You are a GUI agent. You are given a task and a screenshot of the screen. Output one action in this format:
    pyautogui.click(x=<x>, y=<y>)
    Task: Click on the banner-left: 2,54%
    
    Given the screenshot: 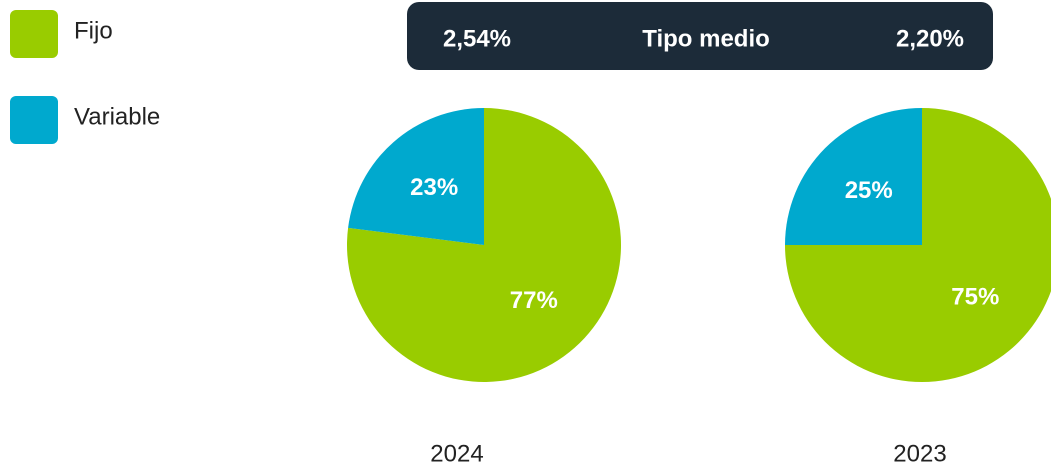 What is the action you would take?
    pyautogui.click(x=477, y=38)
    